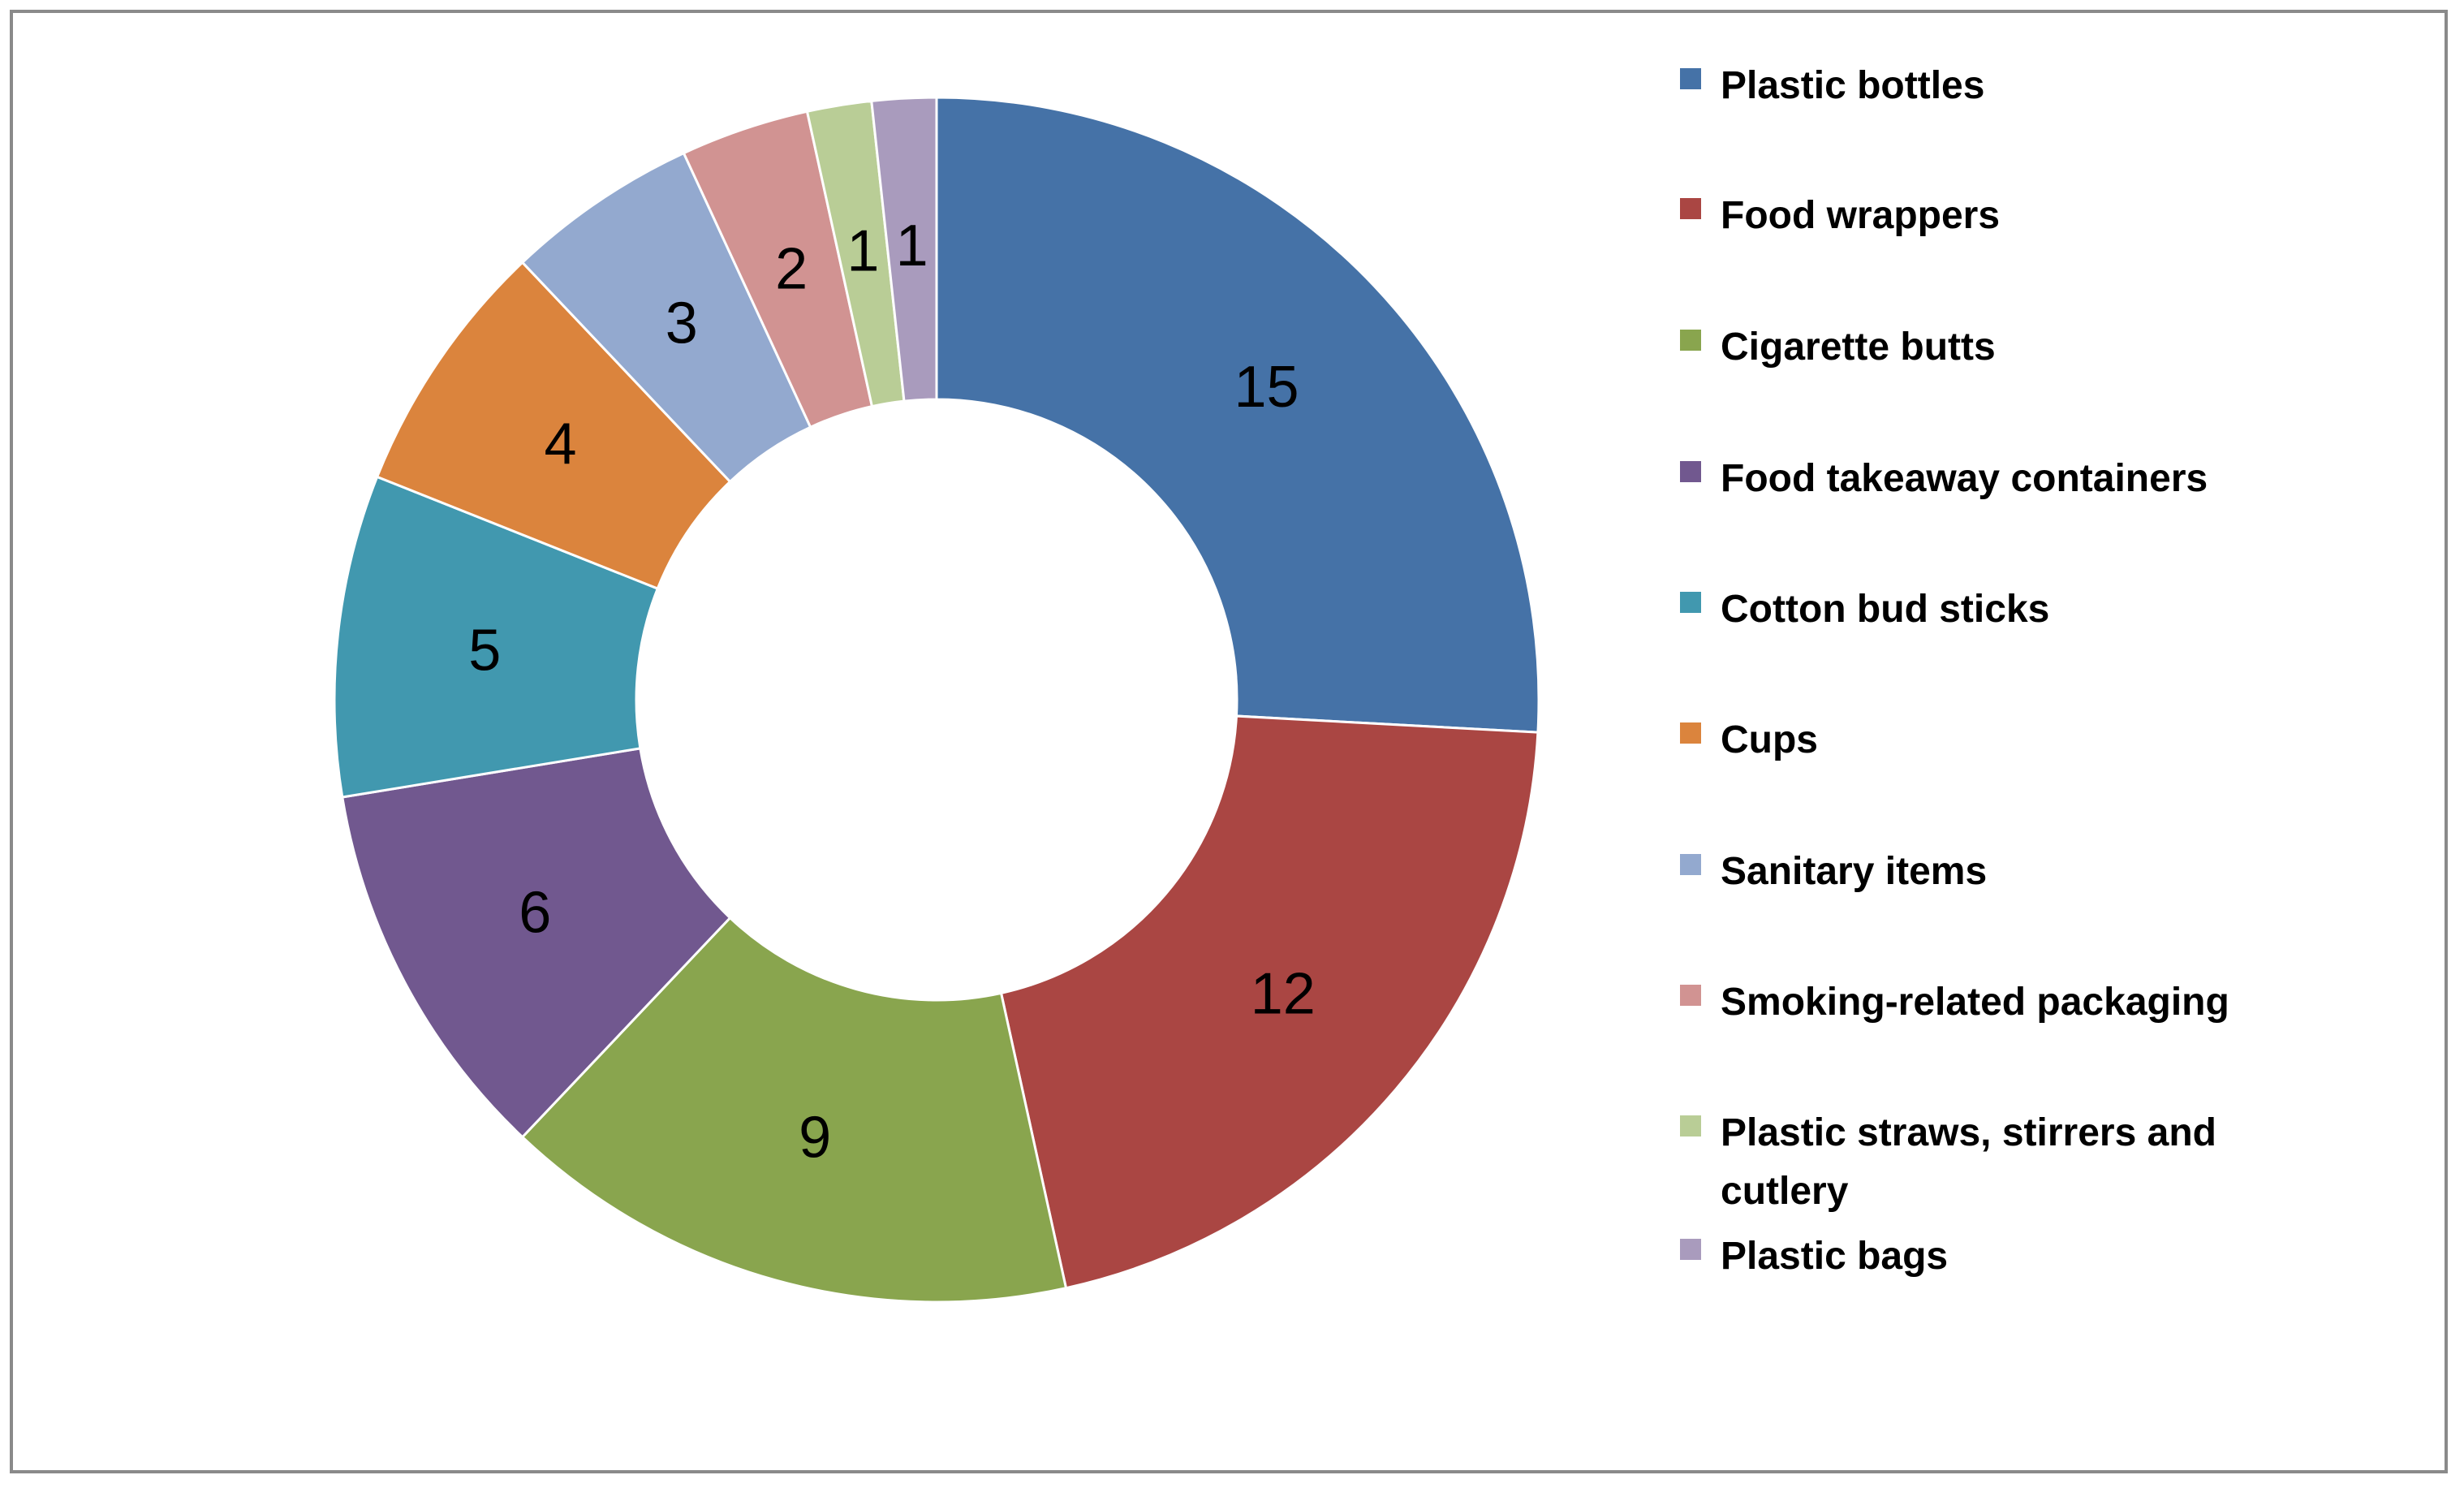 The image size is (2464, 1488). I want to click on data-label-10: 1, so click(912, 246).